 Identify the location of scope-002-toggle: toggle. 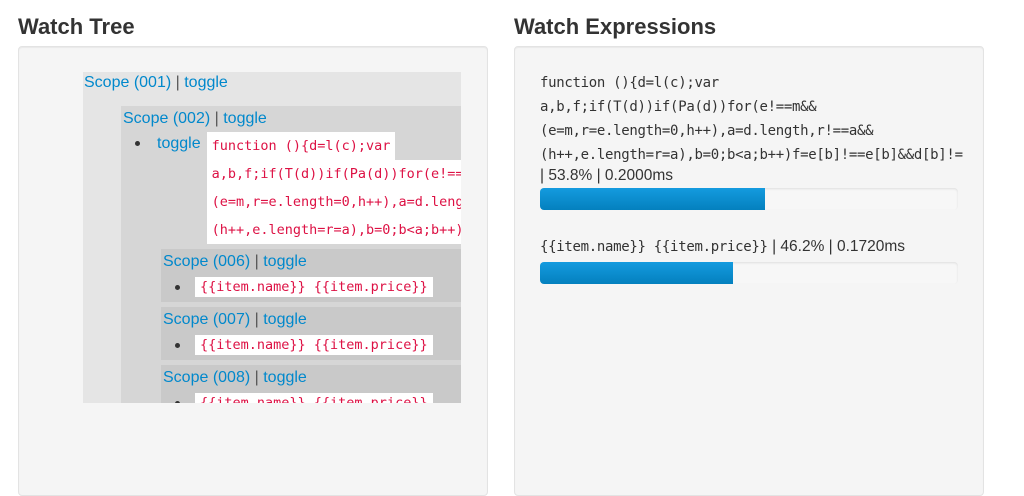
(245, 118).